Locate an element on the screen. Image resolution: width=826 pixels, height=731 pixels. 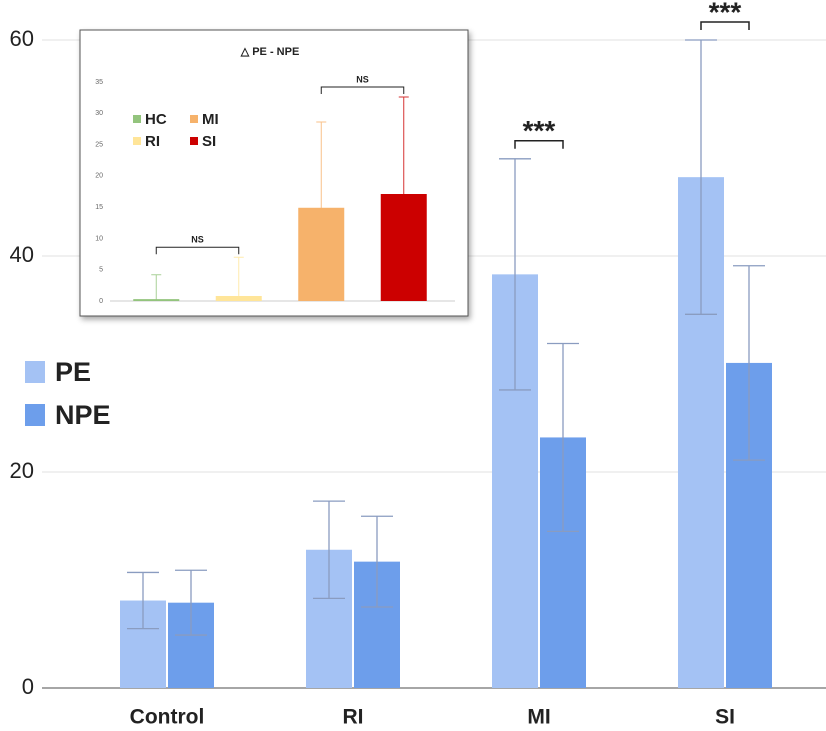
y-tick-label: 30 is located at coordinates (99, 113).